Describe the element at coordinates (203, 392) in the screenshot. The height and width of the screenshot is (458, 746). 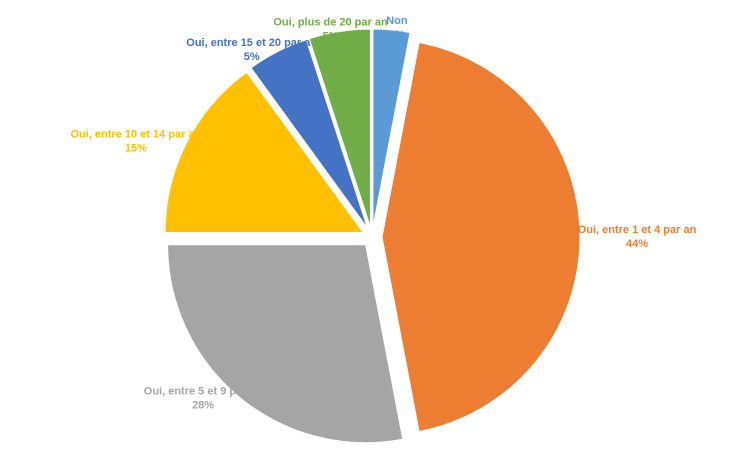
I see `slice-label: Oui, entre 5 et 9 par an` at that location.